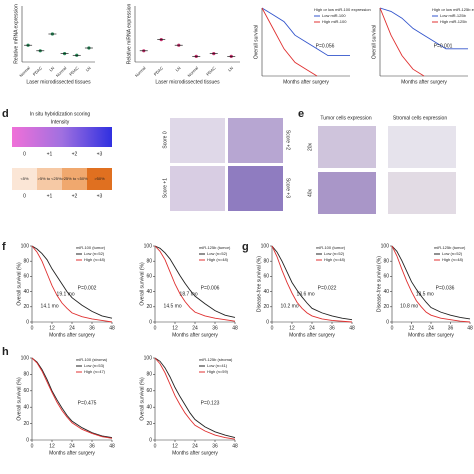 The image size is (474, 474). What do you see at coordinates (409, 306) in the screenshot?
I see `annotation: 10.8 mo` at bounding box center [409, 306].